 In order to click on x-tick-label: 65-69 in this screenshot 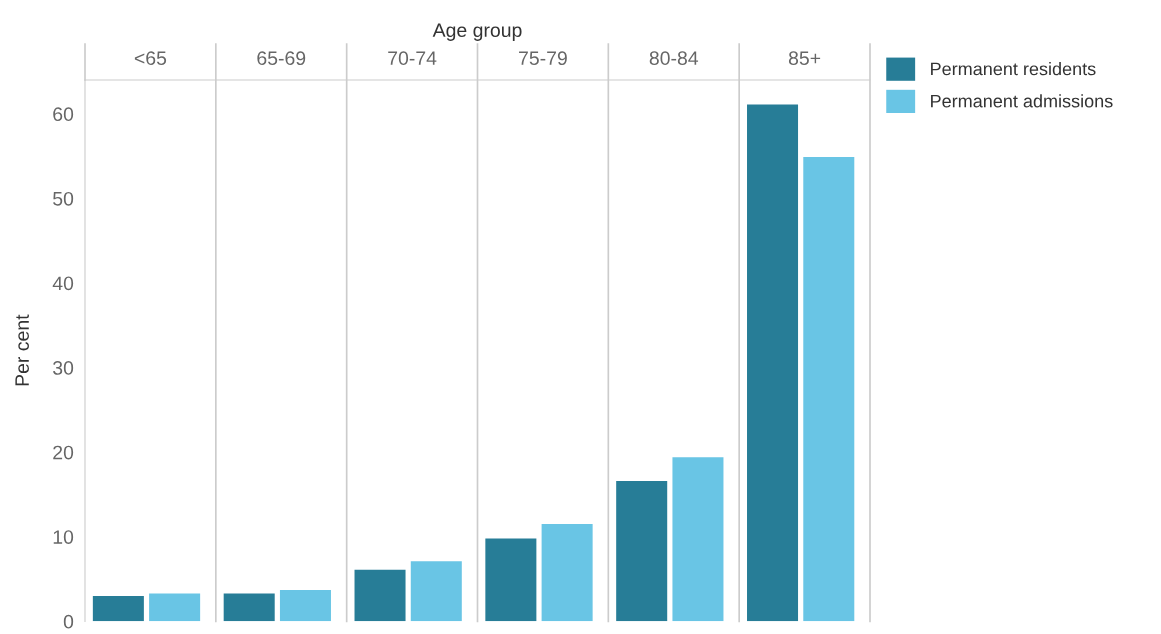, I will do `click(281, 58)`.